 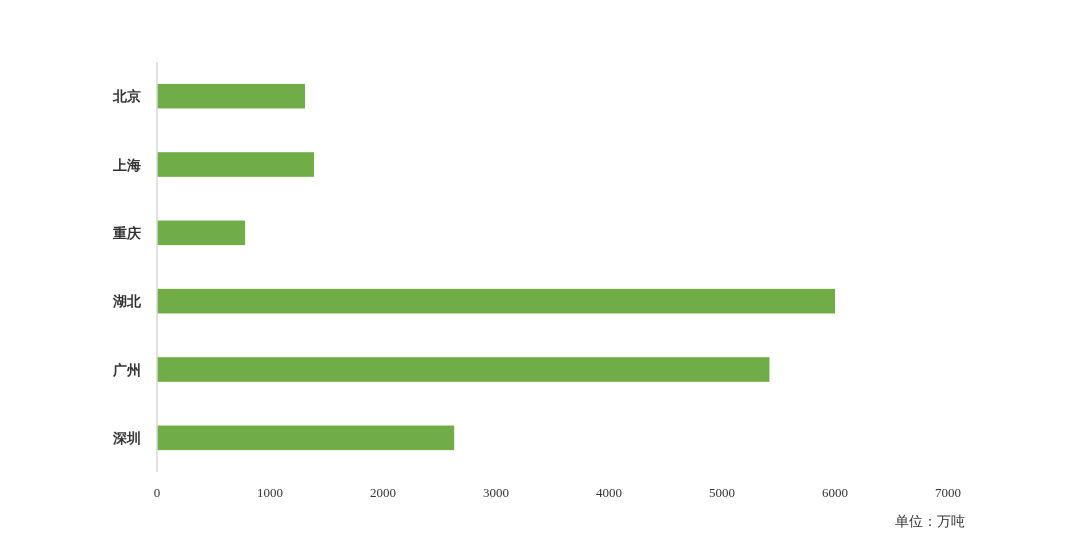 What do you see at coordinates (126, 438) in the screenshot?
I see `y-tick-label: 深圳` at bounding box center [126, 438].